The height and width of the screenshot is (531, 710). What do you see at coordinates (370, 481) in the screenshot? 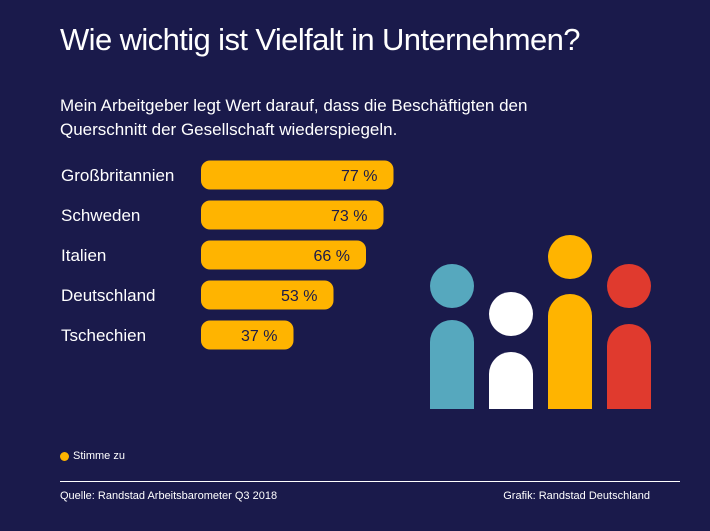
I see `footer-divider` at bounding box center [370, 481].